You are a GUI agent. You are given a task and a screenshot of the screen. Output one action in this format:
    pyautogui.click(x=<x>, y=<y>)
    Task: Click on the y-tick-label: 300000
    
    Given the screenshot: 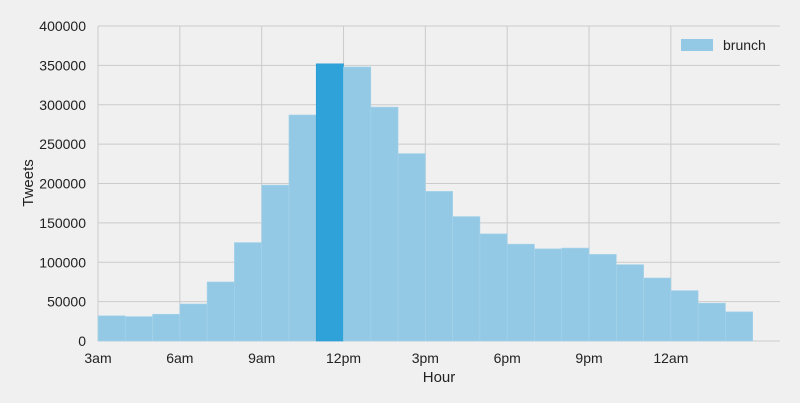 What is the action you would take?
    pyautogui.click(x=62, y=105)
    